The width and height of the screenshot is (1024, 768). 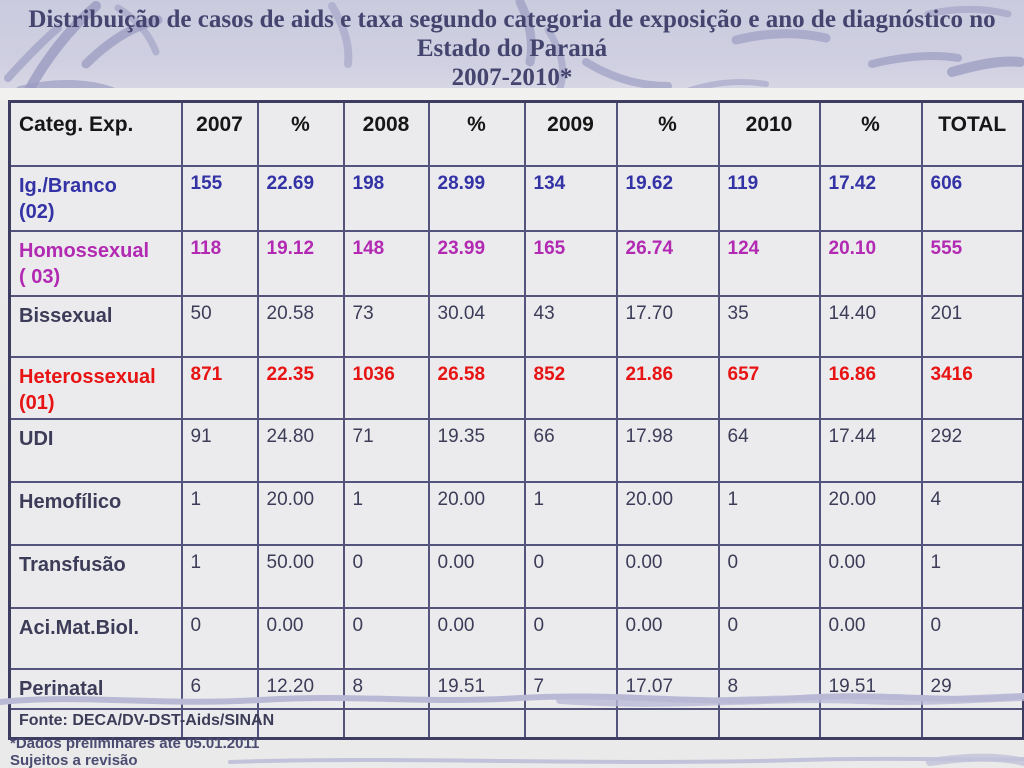 I want to click on data-cell: 6, so click(x=219, y=688).